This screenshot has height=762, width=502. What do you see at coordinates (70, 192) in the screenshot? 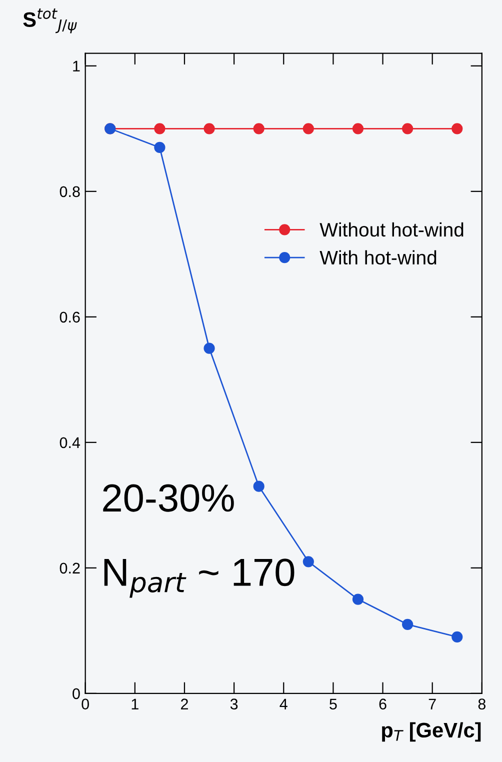
I see `y-tick-label: 0.8` at bounding box center [70, 192].